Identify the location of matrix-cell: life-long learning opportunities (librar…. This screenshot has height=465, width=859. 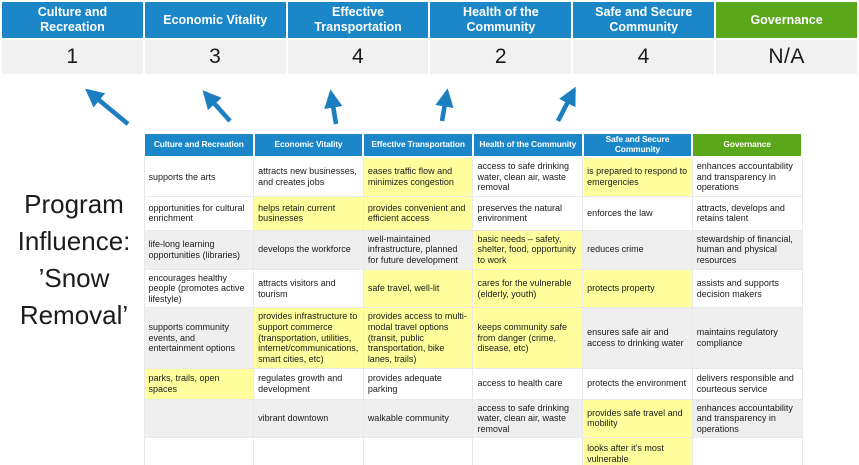
(199, 249).